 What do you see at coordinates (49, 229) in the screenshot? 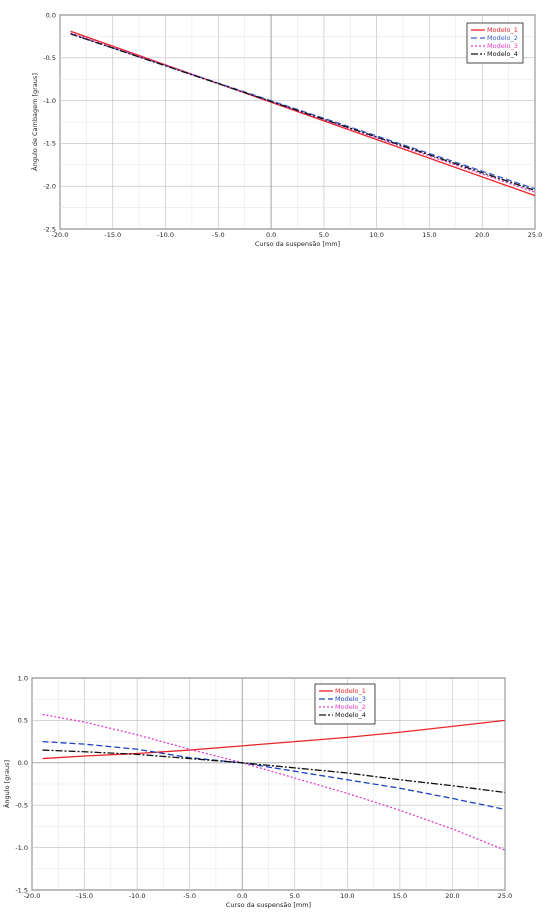
I see `y-tick-label: -2.5` at bounding box center [49, 229].